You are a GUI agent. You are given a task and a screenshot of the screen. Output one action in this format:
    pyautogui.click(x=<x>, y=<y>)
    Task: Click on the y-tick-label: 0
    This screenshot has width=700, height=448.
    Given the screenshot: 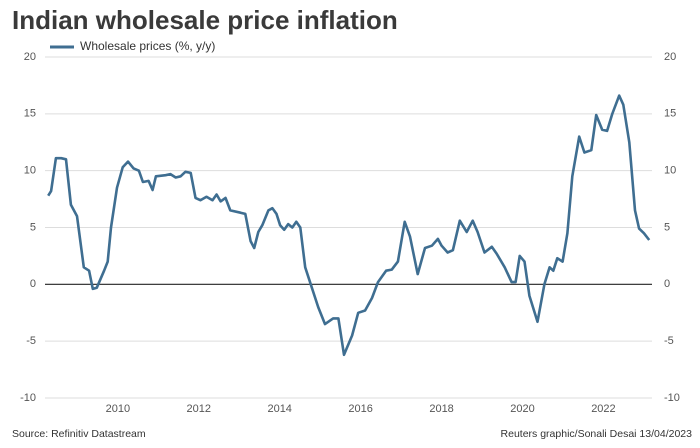 What is the action you would take?
    pyautogui.click(x=33, y=284)
    